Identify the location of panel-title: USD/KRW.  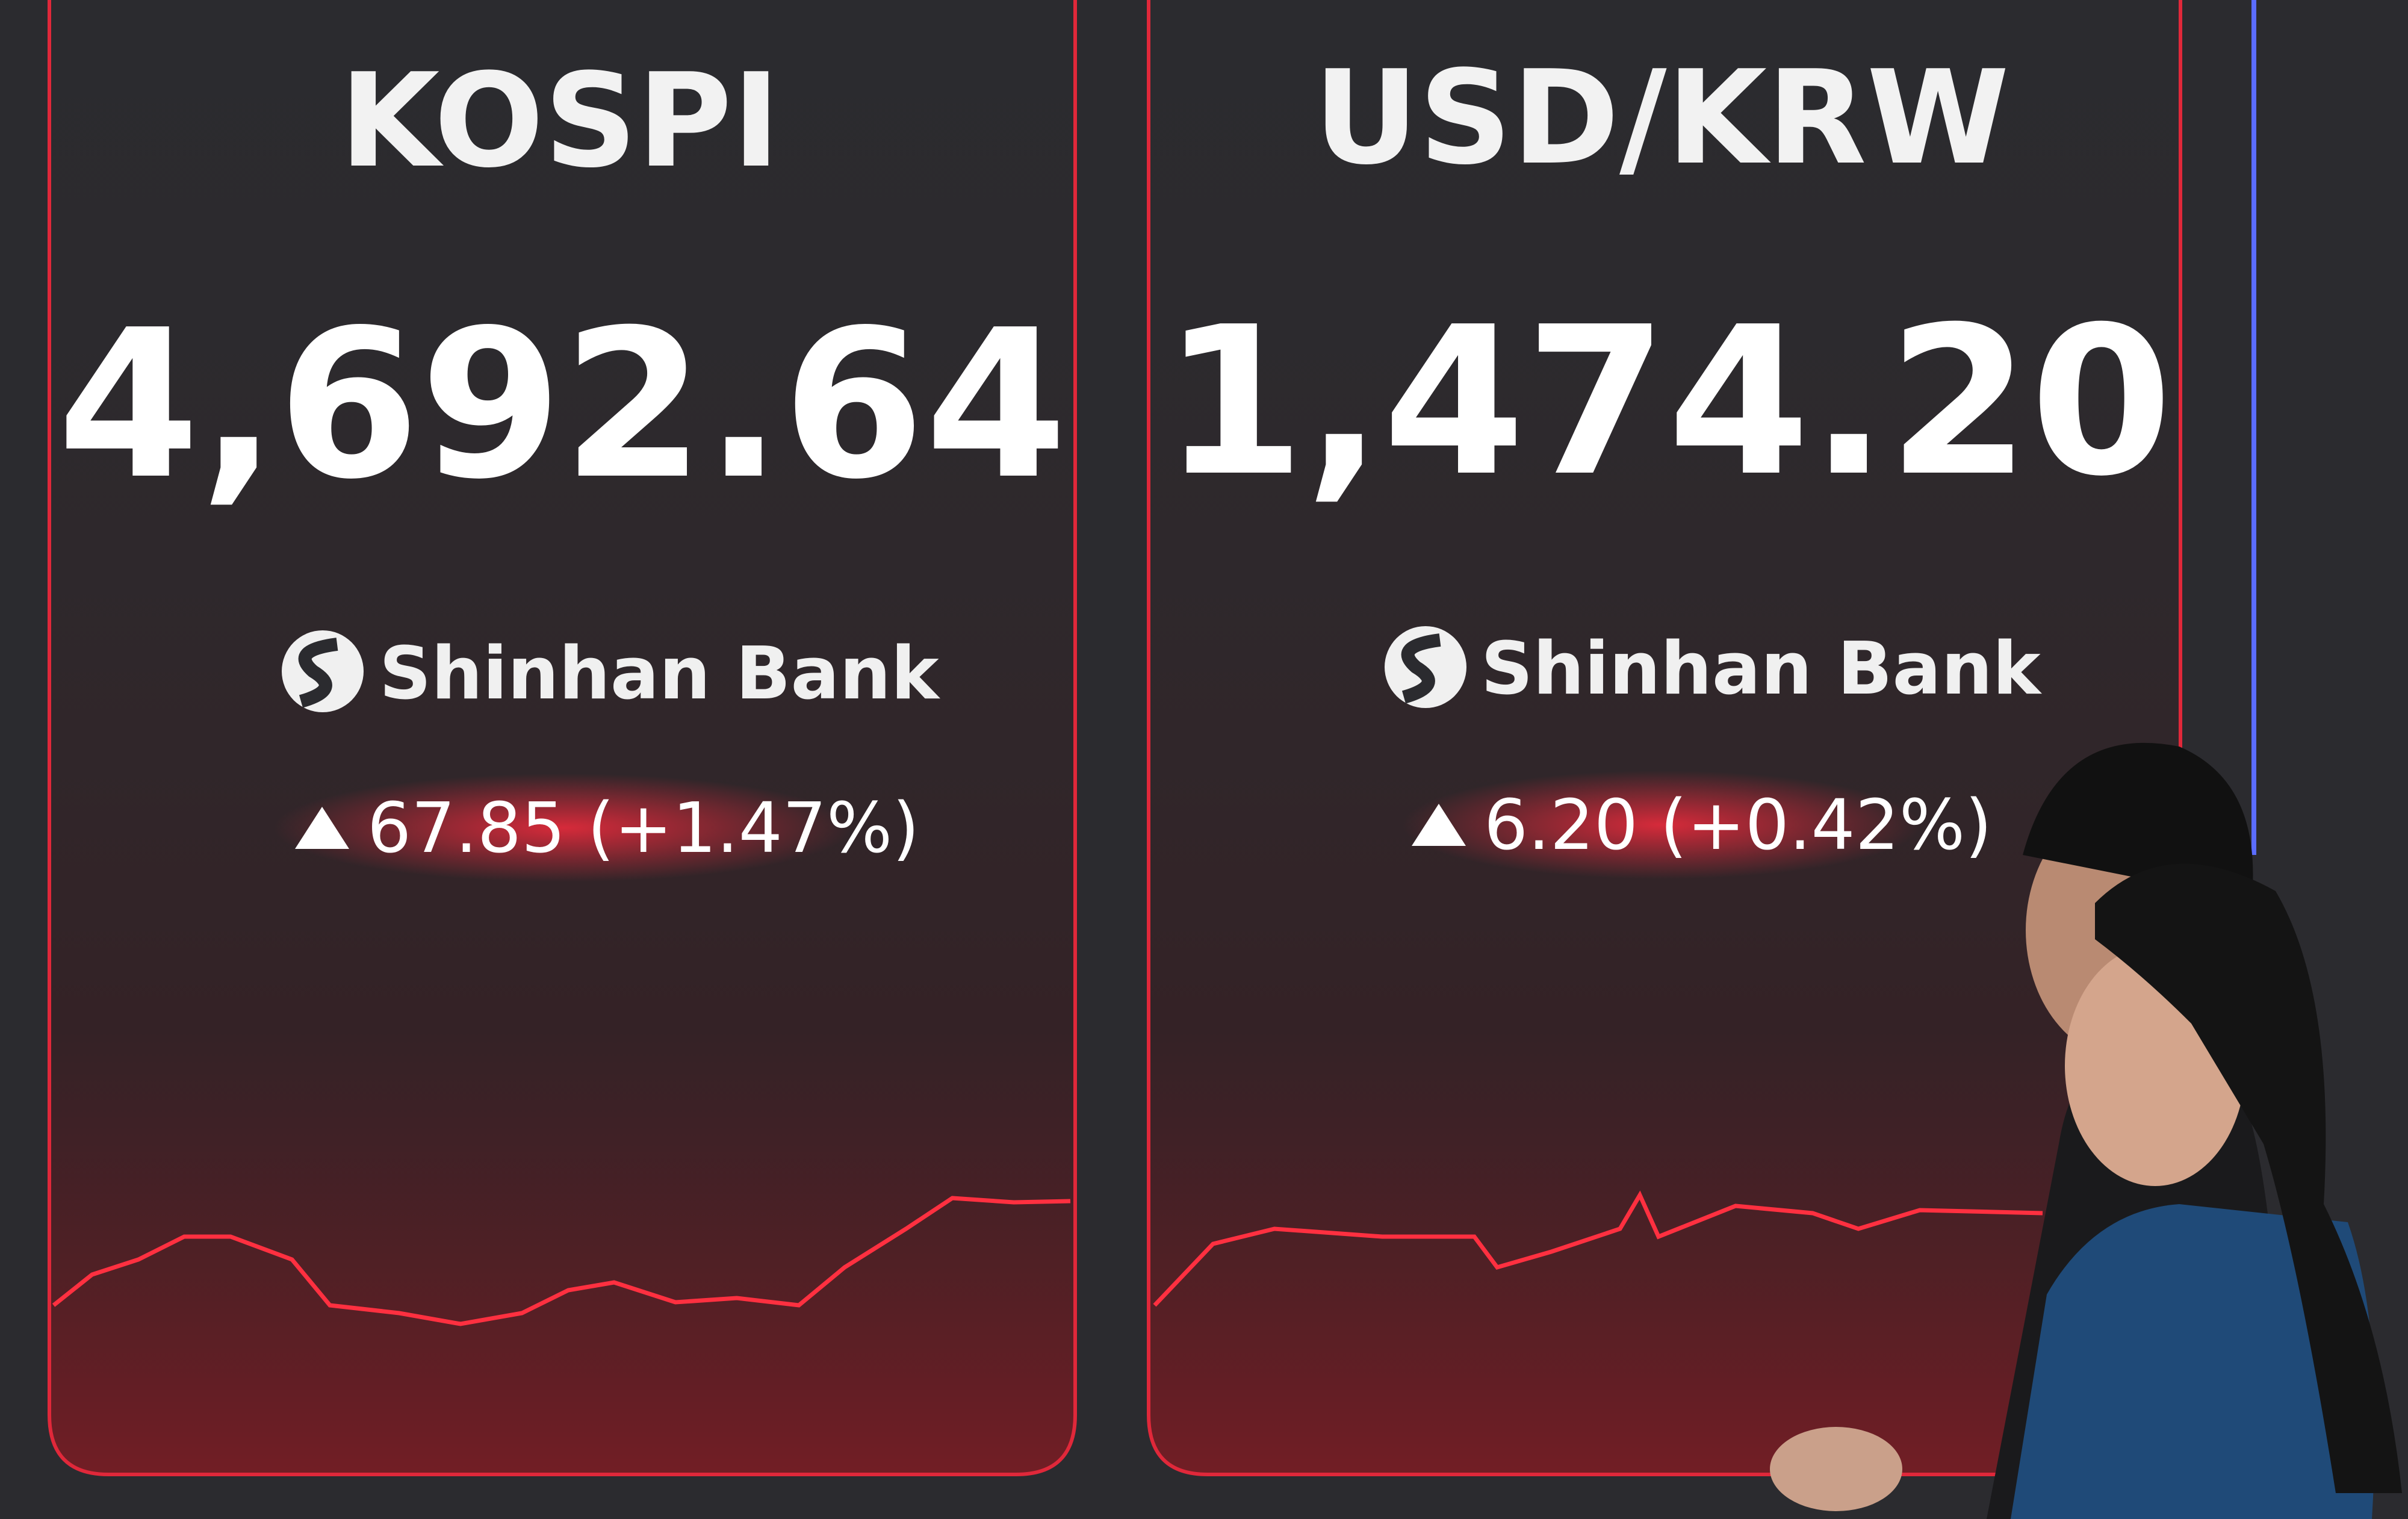
(1661, 117).